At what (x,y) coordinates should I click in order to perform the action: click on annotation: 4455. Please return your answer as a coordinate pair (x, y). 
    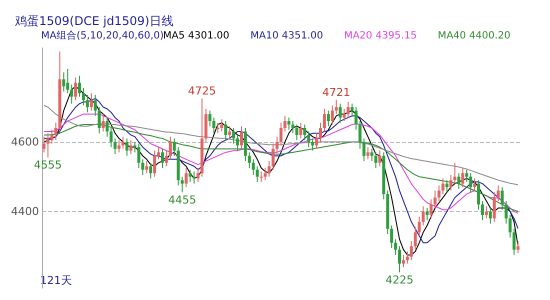
    Looking at the image, I should click on (182, 199).